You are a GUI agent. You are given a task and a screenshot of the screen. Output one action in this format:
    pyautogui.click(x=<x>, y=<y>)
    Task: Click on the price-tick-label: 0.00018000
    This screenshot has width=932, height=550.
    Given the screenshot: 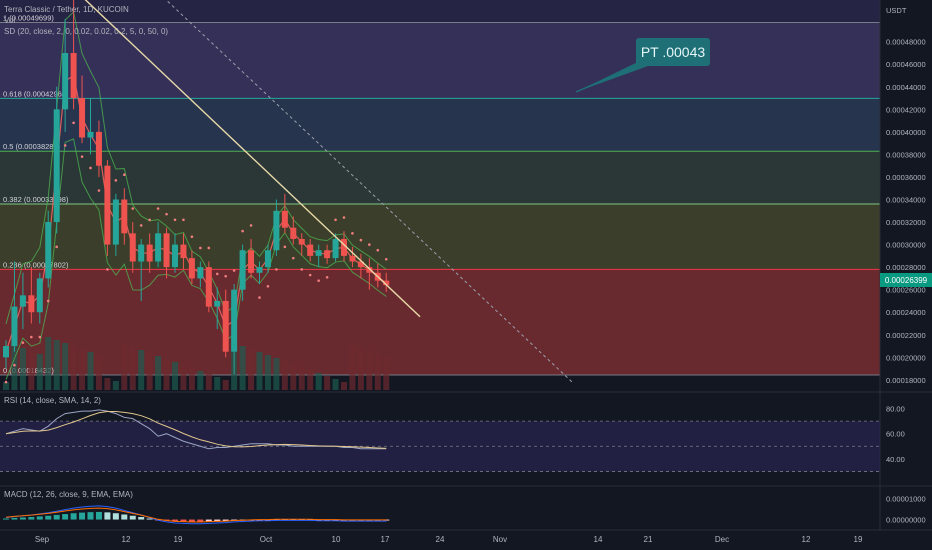 What is the action you would take?
    pyautogui.click(x=906, y=380)
    